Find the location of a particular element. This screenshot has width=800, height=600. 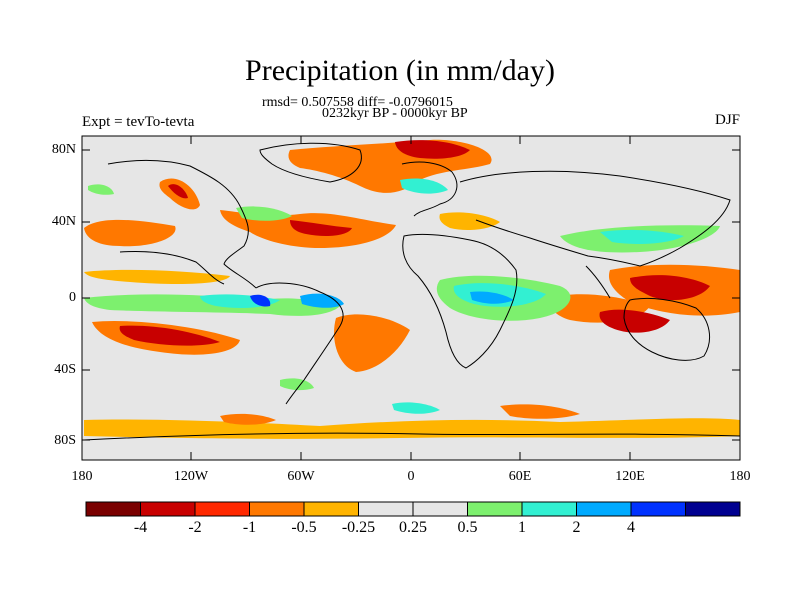

y-tick-0: 0 is located at coordinates (72, 297).